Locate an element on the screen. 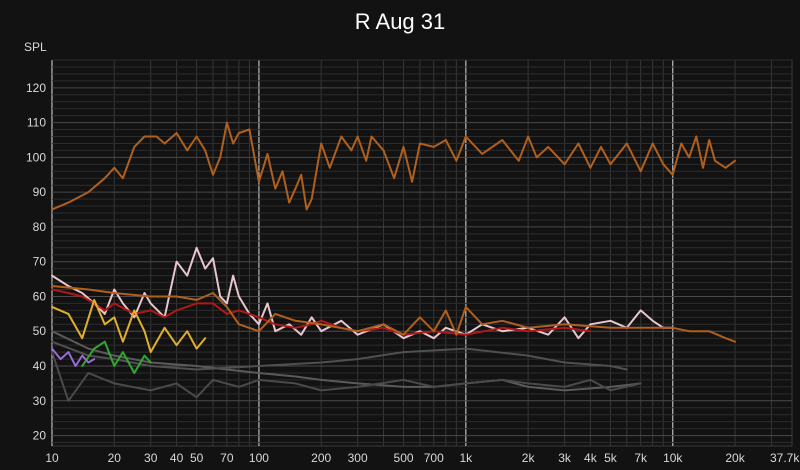  x-tick-label: 500 is located at coordinates (404, 458).